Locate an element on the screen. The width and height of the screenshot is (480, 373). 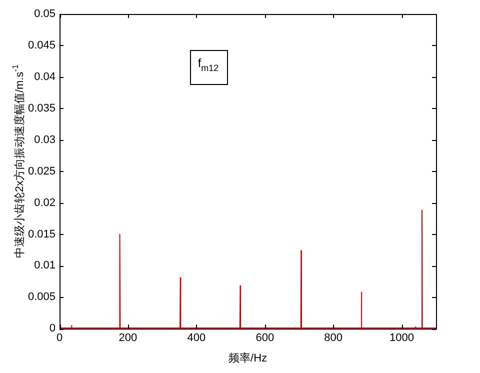
y-tick-label: 0.04 is located at coordinates (45, 76).